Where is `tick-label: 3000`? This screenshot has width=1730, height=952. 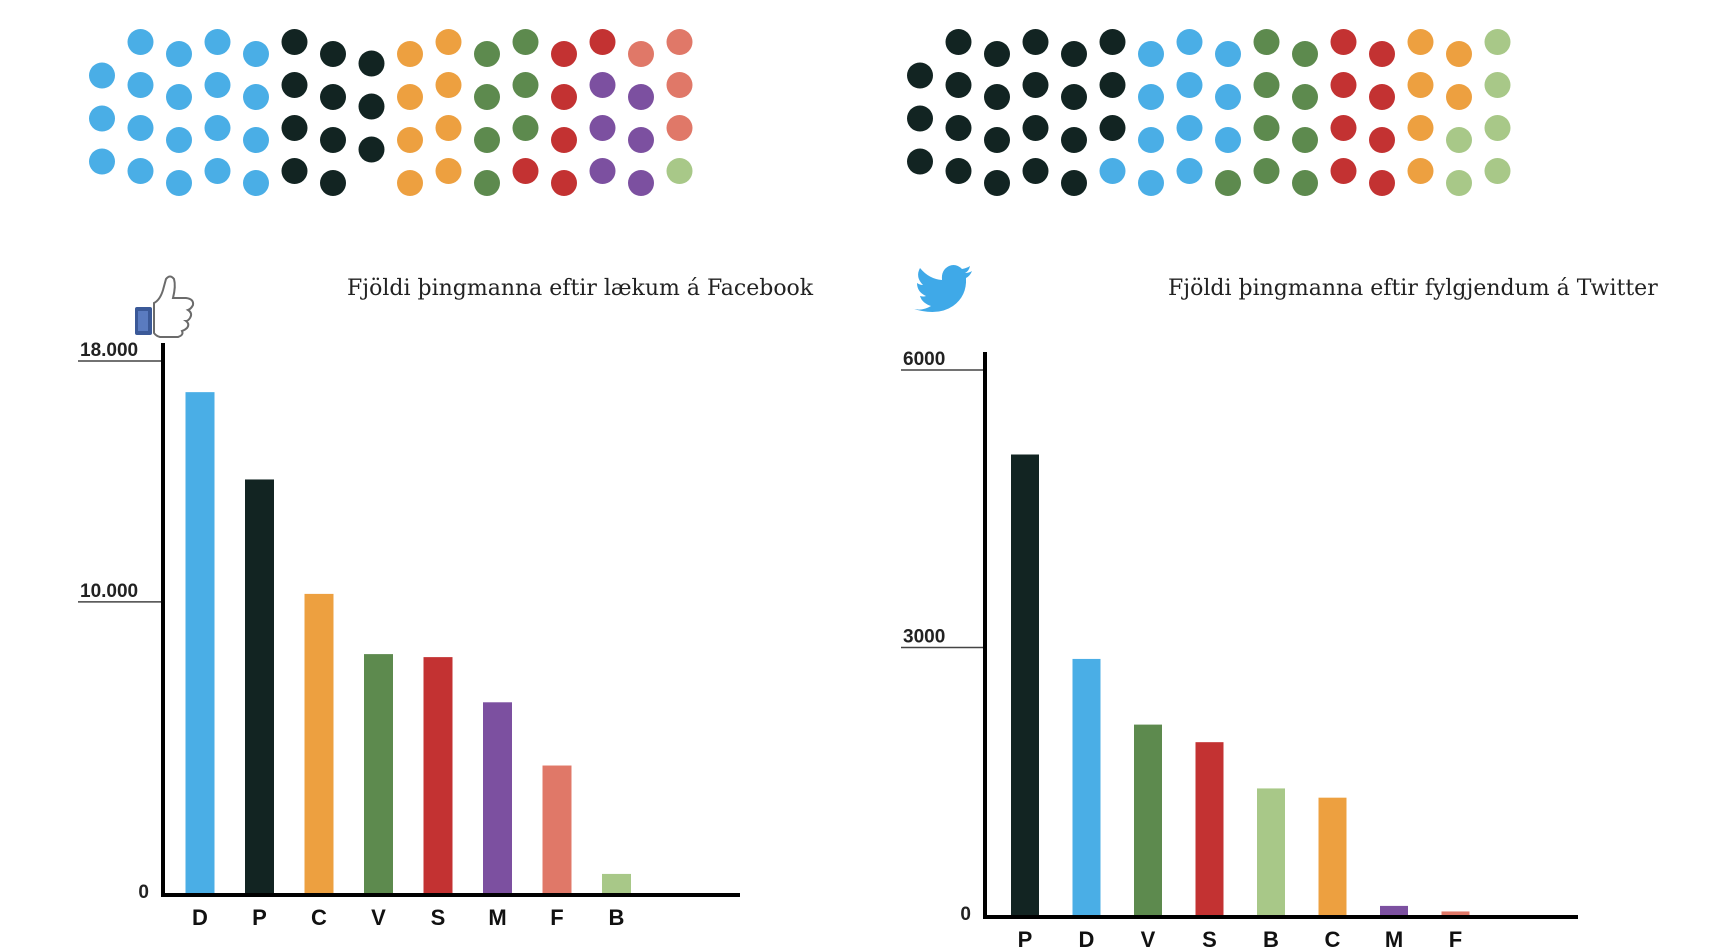 tick-label: 3000 is located at coordinates (924, 637).